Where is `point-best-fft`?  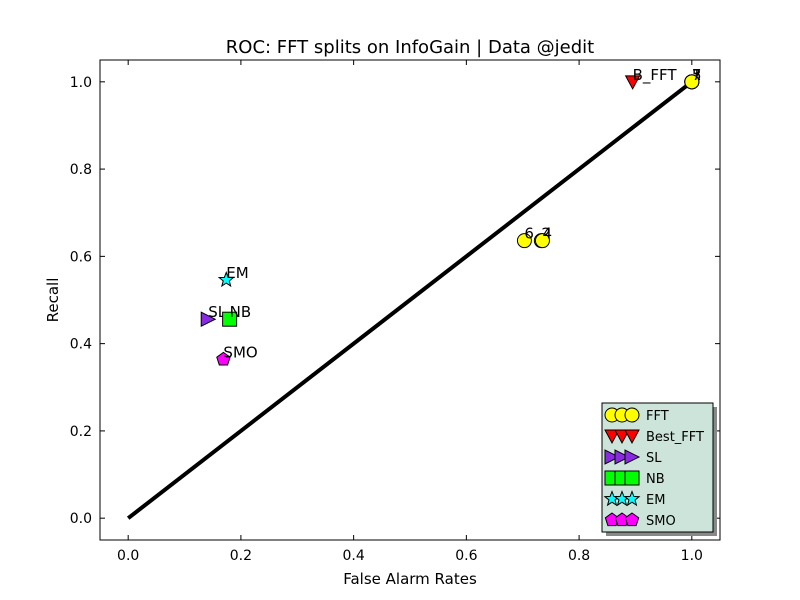
point-best-fft is located at coordinates (632, 82).